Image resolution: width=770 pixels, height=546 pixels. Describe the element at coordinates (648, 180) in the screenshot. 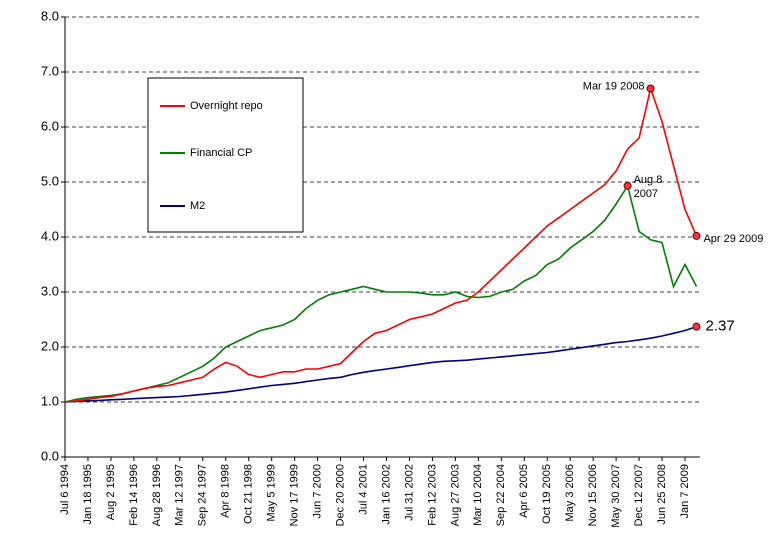

I see `annotation: Aug 8` at that location.